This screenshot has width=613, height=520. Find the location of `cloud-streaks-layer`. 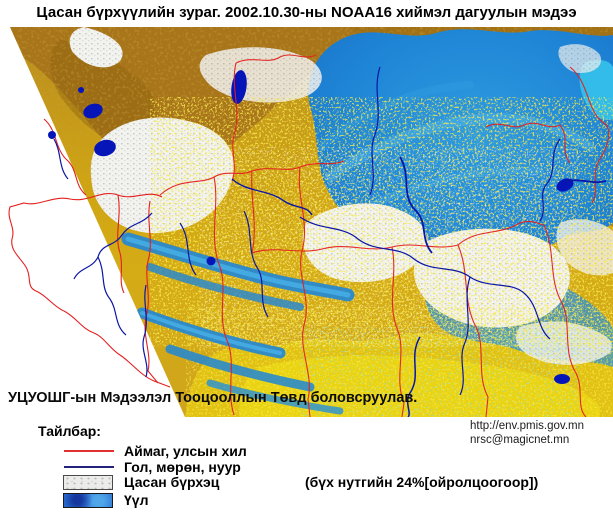

cloud-streaks-layer is located at coordinates (238, 323).